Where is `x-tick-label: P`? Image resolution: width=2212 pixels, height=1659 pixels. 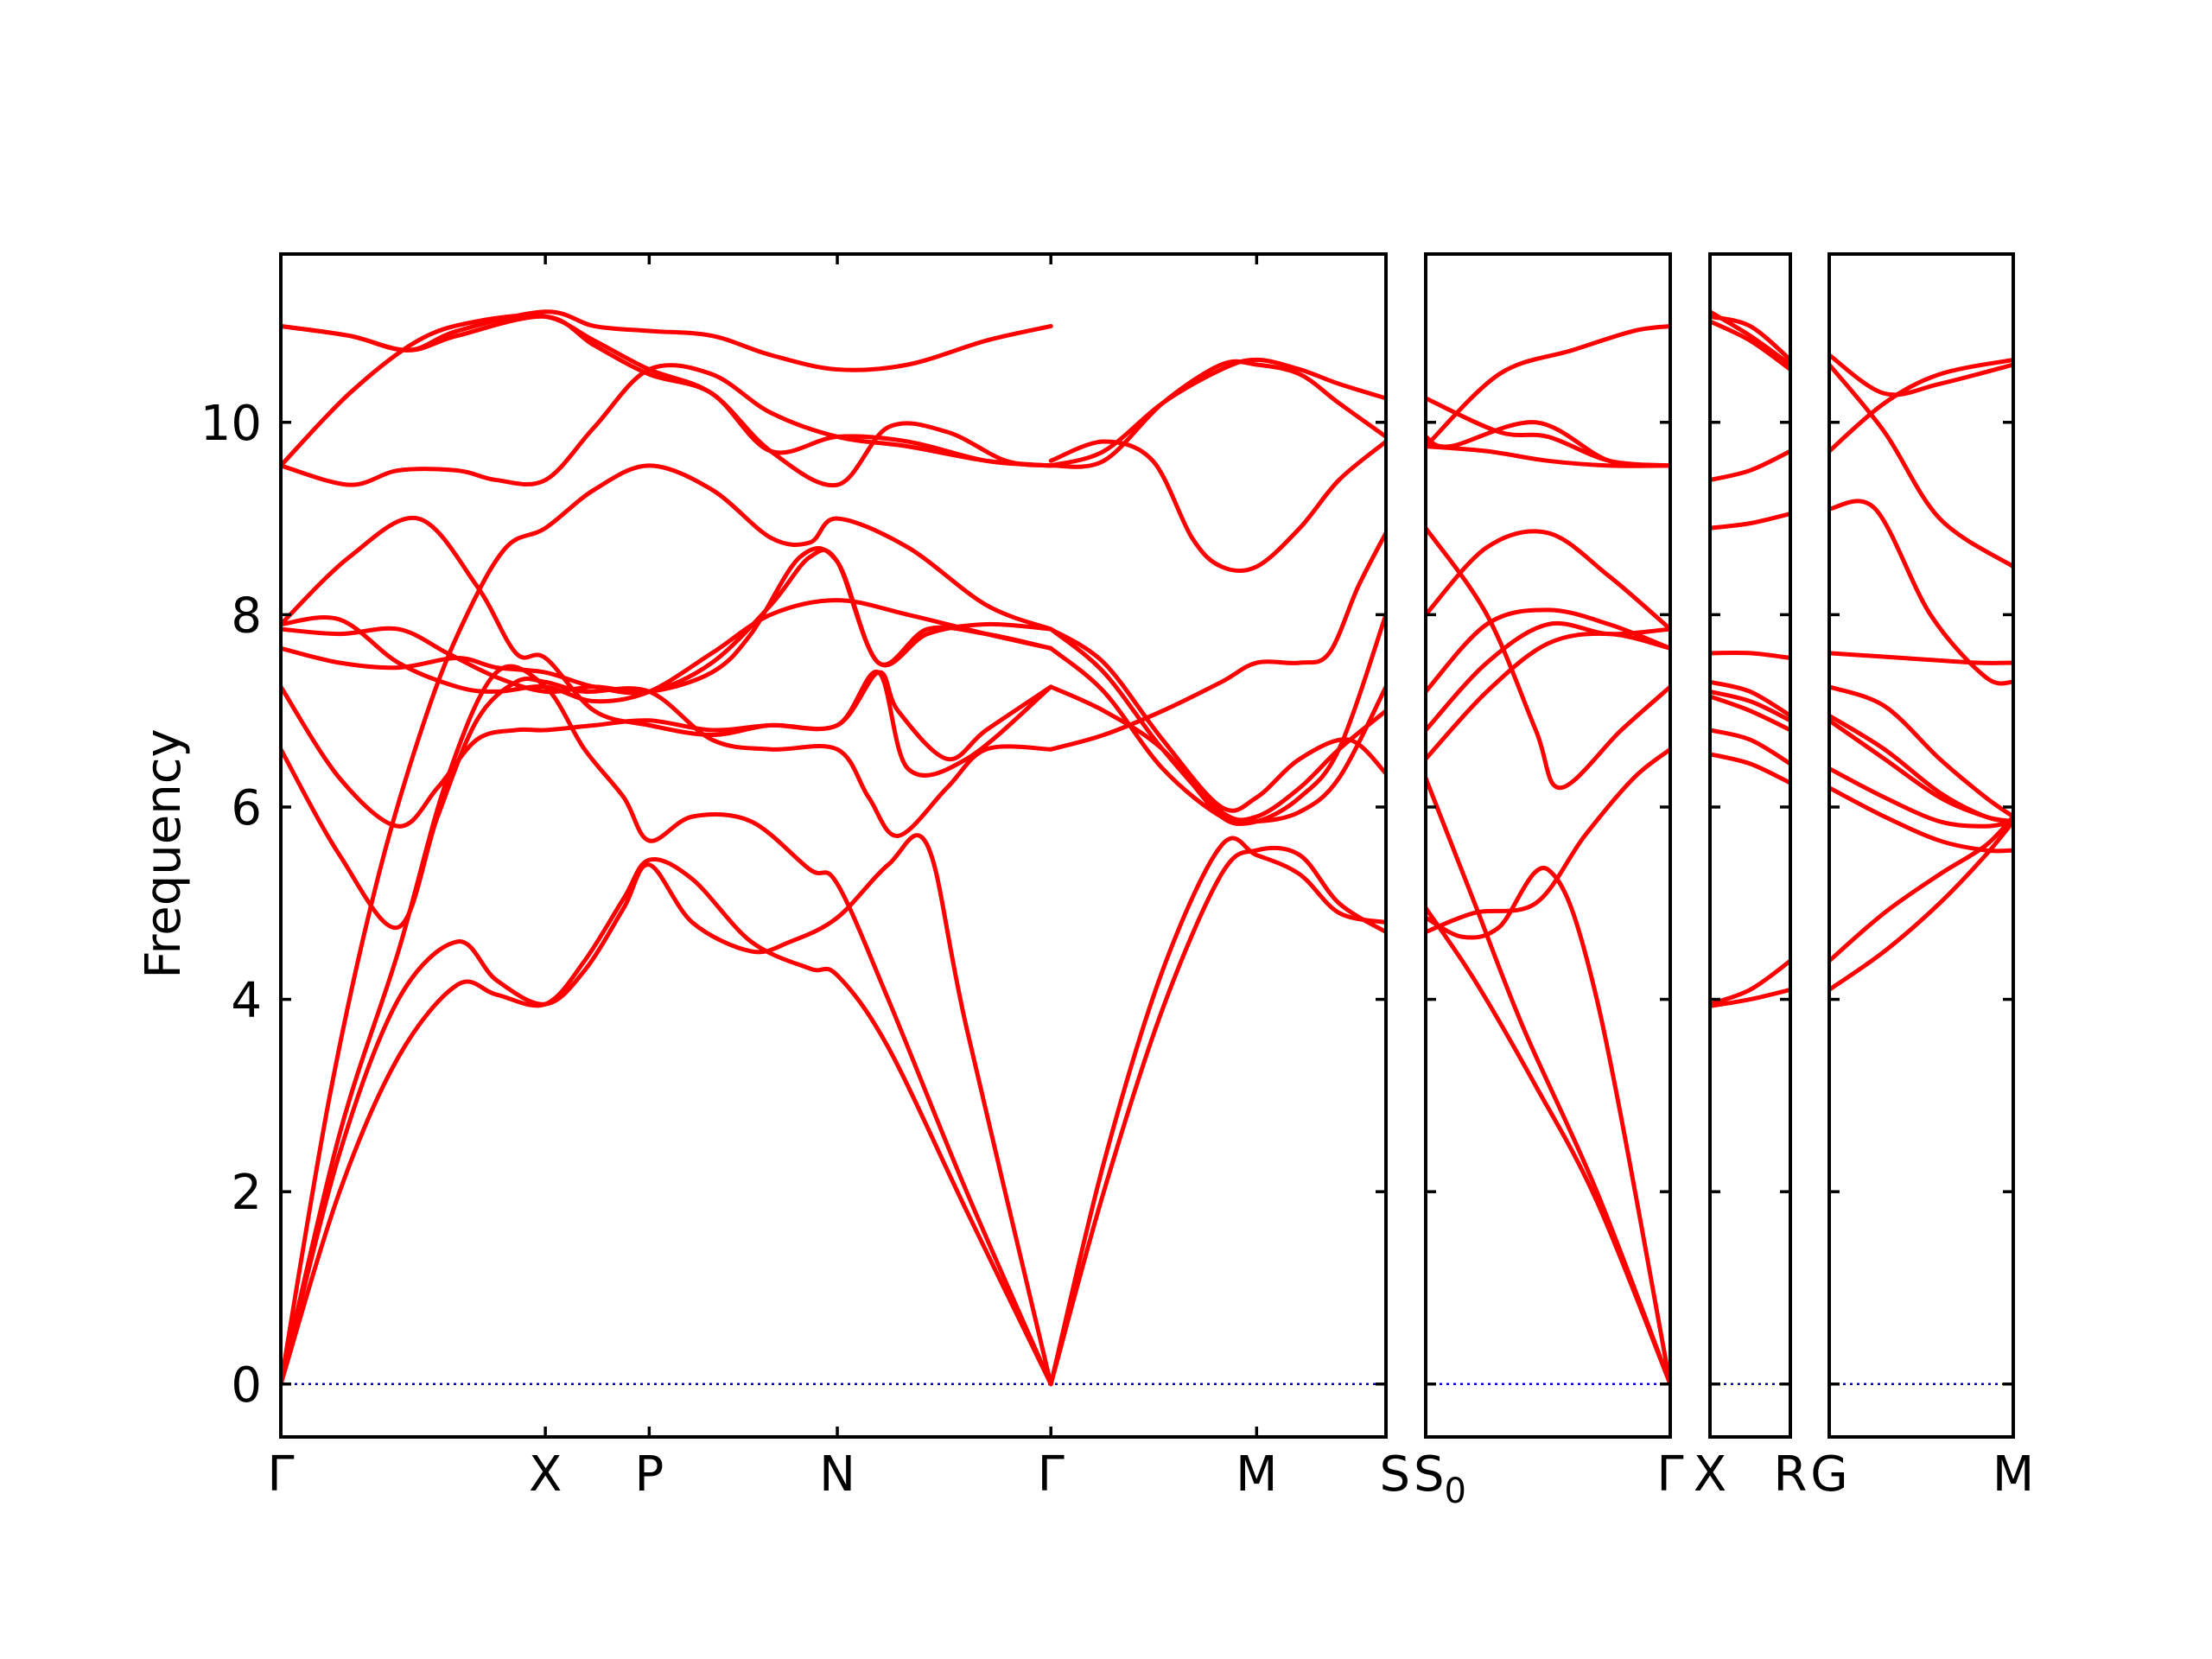 x-tick-label: P is located at coordinates (649, 1474).